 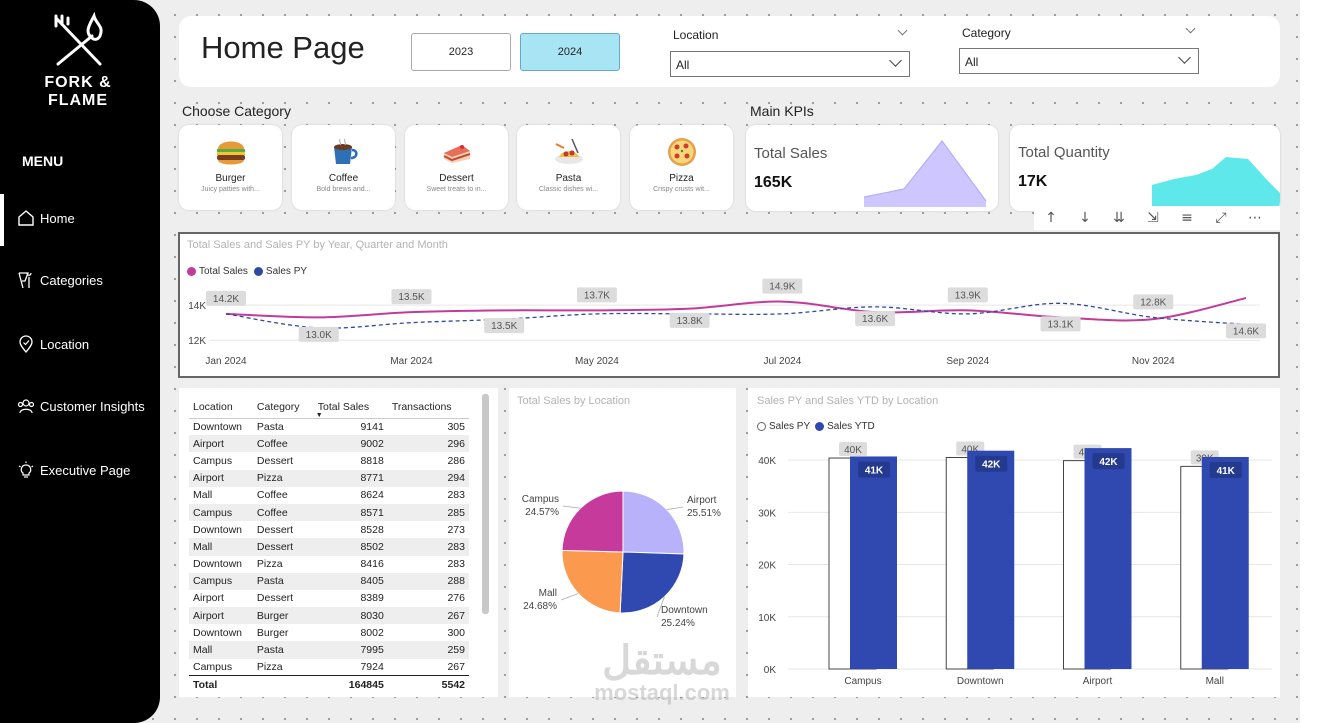 I want to click on table-row: Mall Dessert 8502 283, so click(x=329, y=547).